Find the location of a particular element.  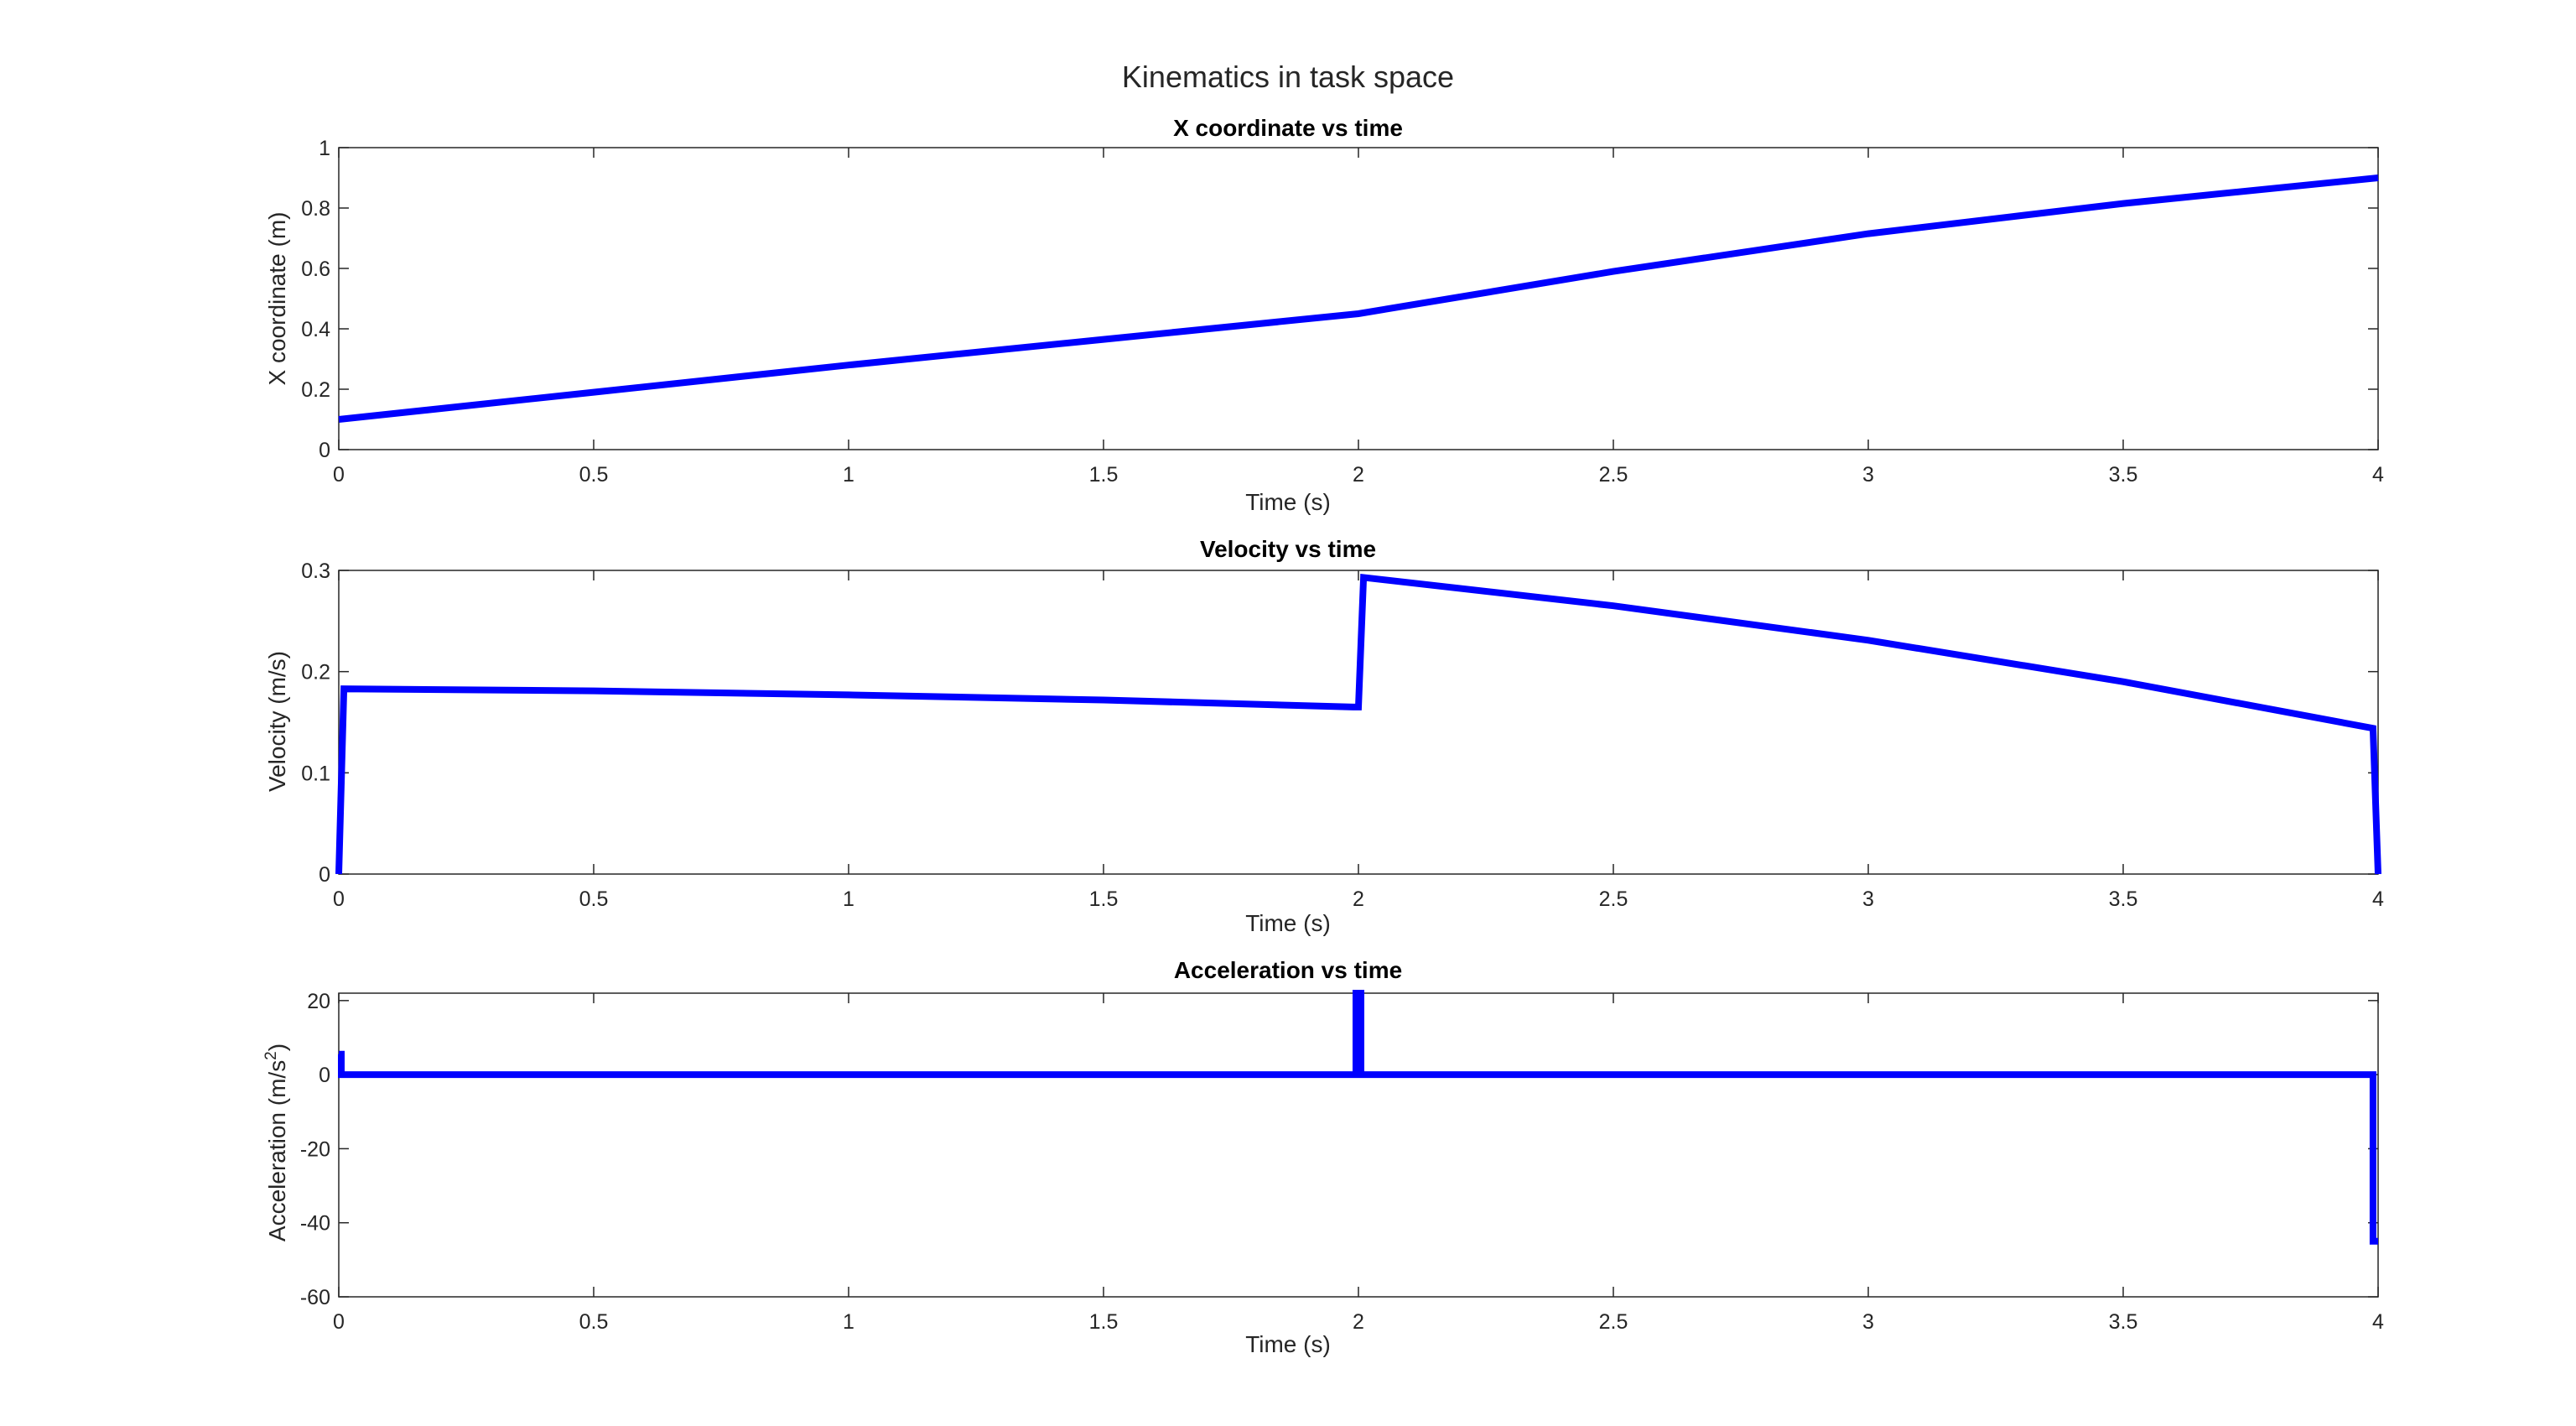

acceleration-ylabel-main: Acceleration (m/s is located at coordinates (277, 1150).